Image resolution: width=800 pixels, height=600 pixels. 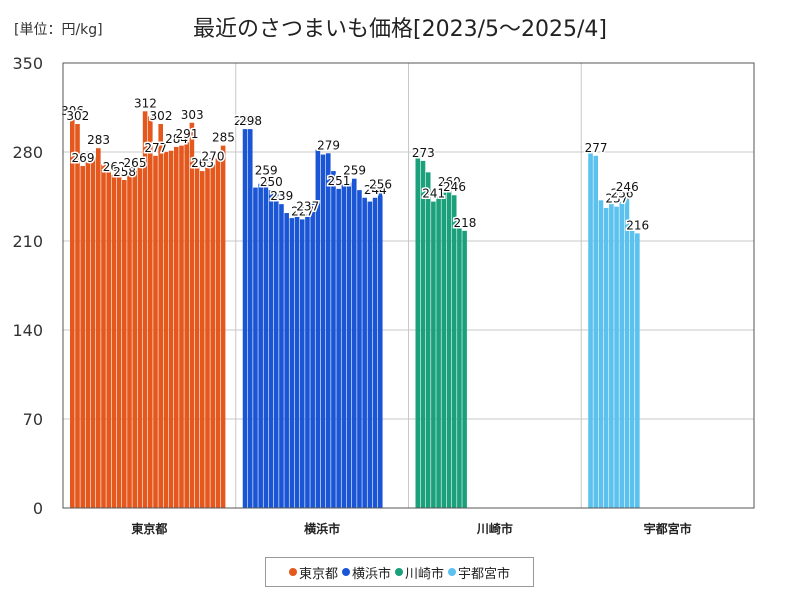 I want to click on legend-item: 東京都, so click(x=313, y=572).